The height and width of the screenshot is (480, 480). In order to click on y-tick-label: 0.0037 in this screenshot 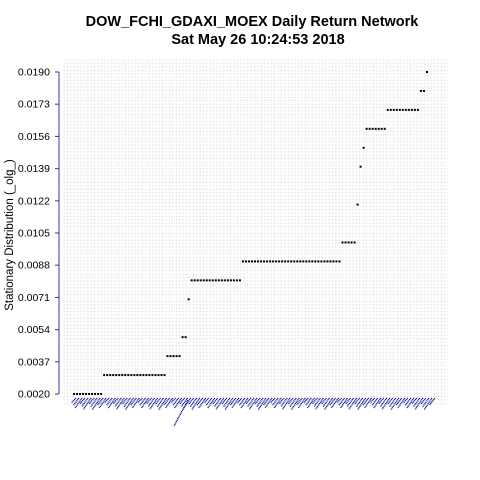, I will do `click(34, 362)`.